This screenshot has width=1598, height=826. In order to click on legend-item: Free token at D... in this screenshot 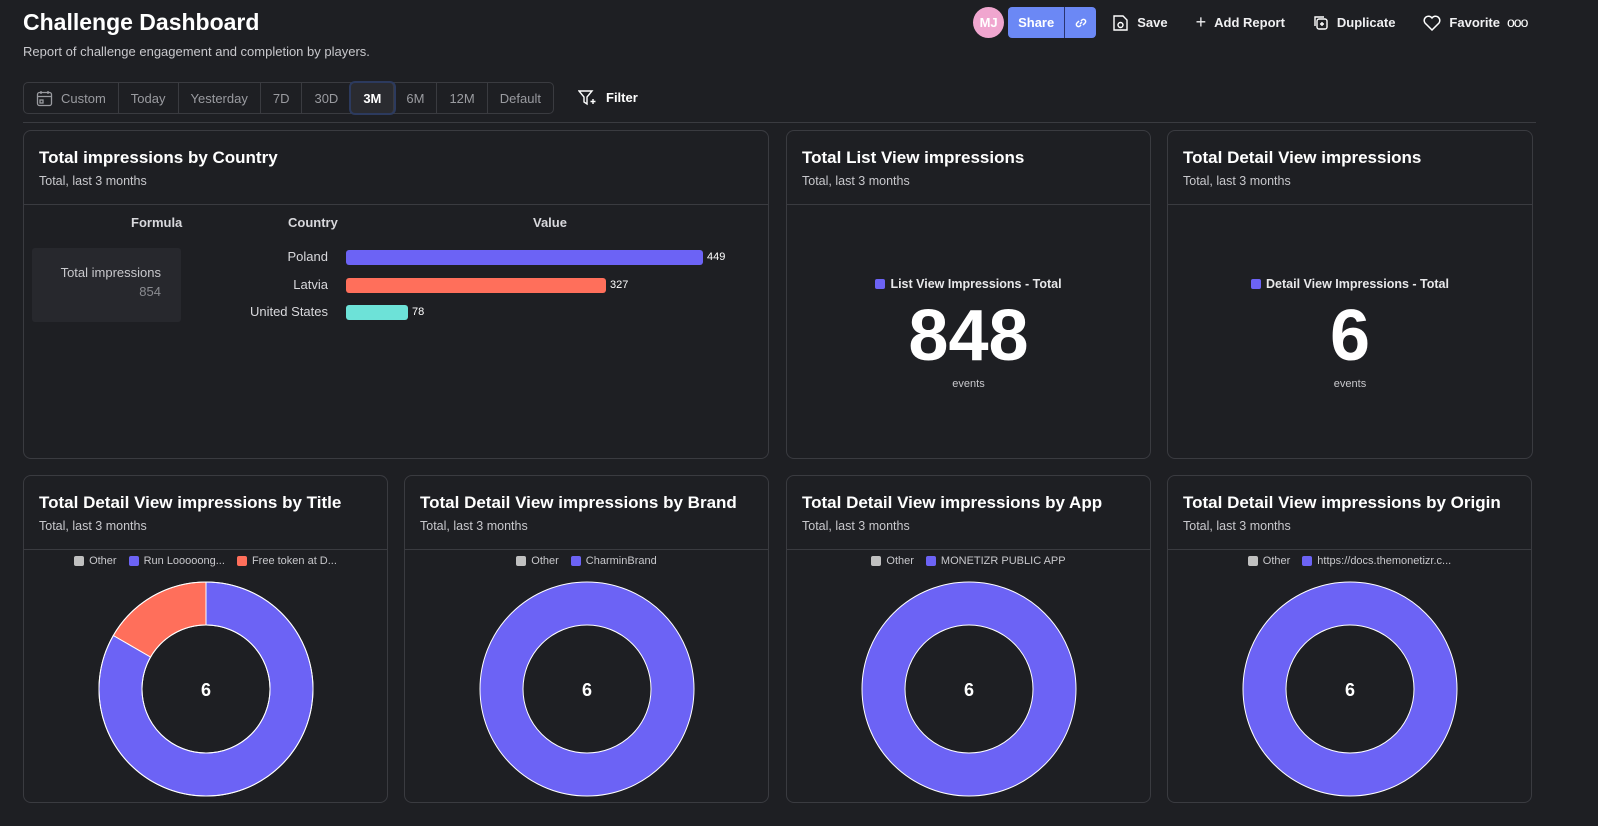, I will do `click(286, 561)`.